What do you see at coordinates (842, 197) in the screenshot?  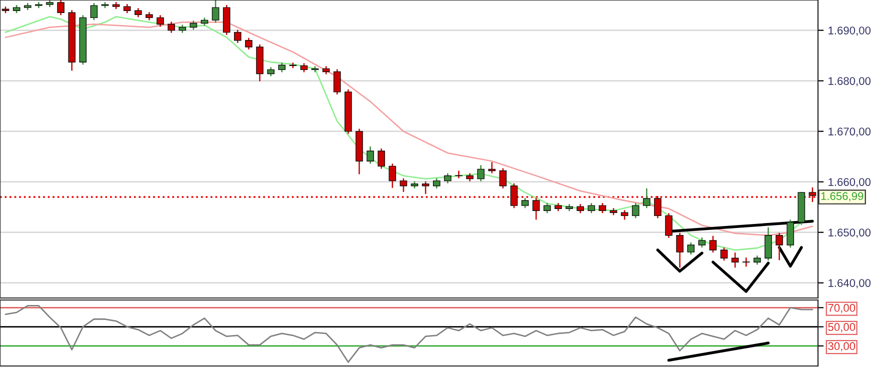 I see `ref-line-label: 1.656,99` at bounding box center [842, 197].